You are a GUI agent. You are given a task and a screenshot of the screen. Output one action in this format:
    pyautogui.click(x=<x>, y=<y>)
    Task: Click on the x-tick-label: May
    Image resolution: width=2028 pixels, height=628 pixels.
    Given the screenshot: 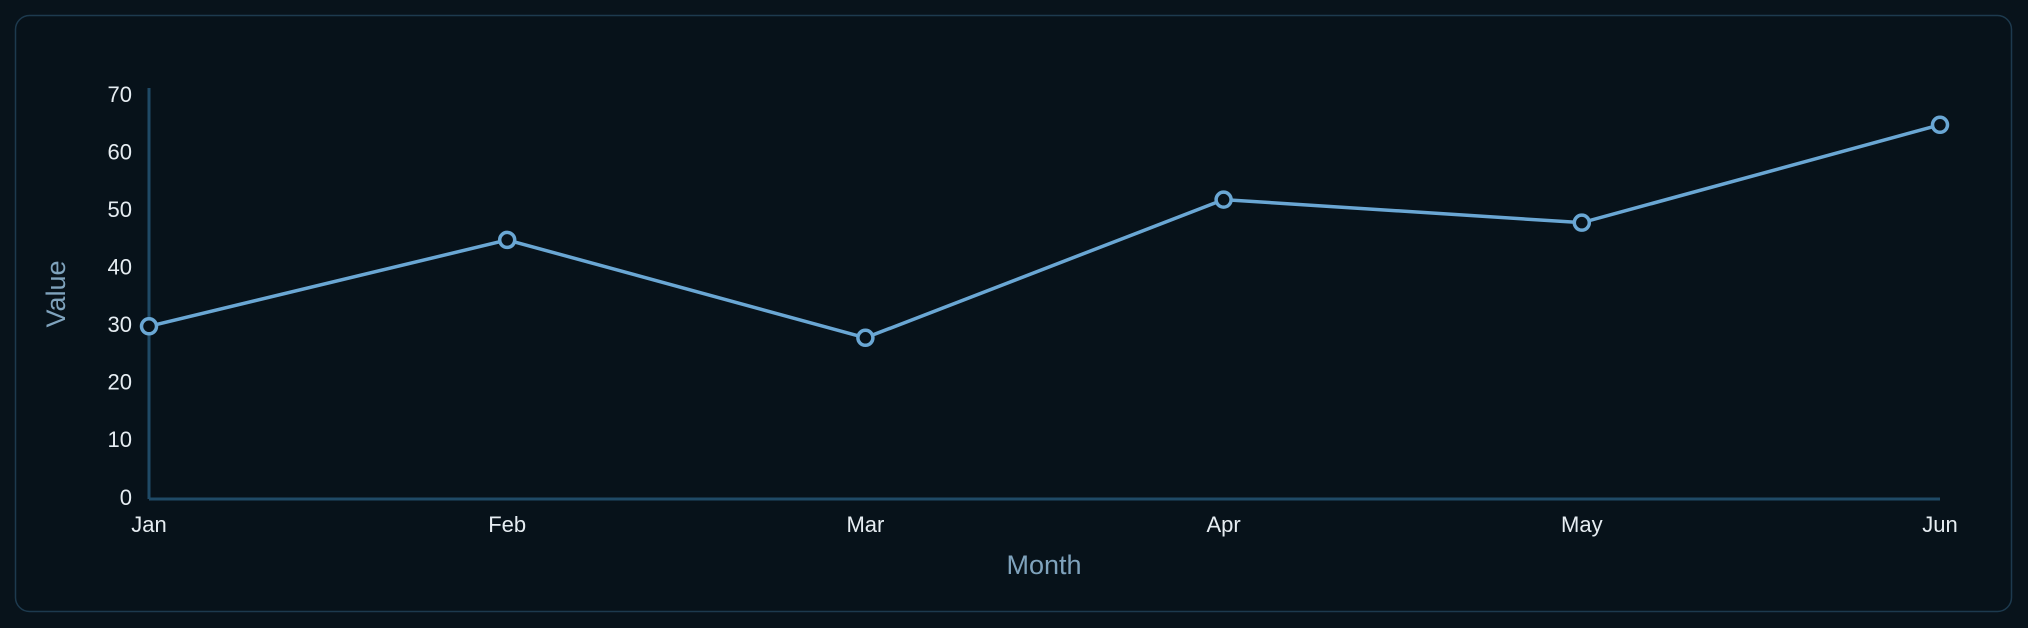 What is the action you would take?
    pyautogui.click(x=1582, y=524)
    